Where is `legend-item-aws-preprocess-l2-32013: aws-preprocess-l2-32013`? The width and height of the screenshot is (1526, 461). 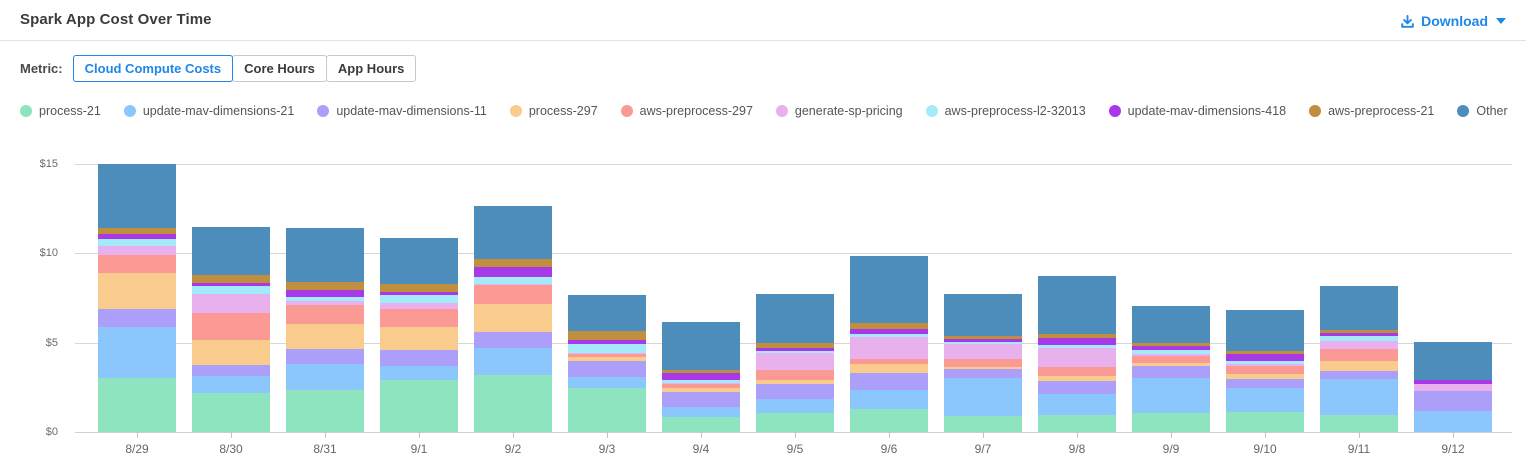
legend-item-aws-preprocess-l2-32013: aws-preprocess-l2-32013 is located at coordinates (1005, 111).